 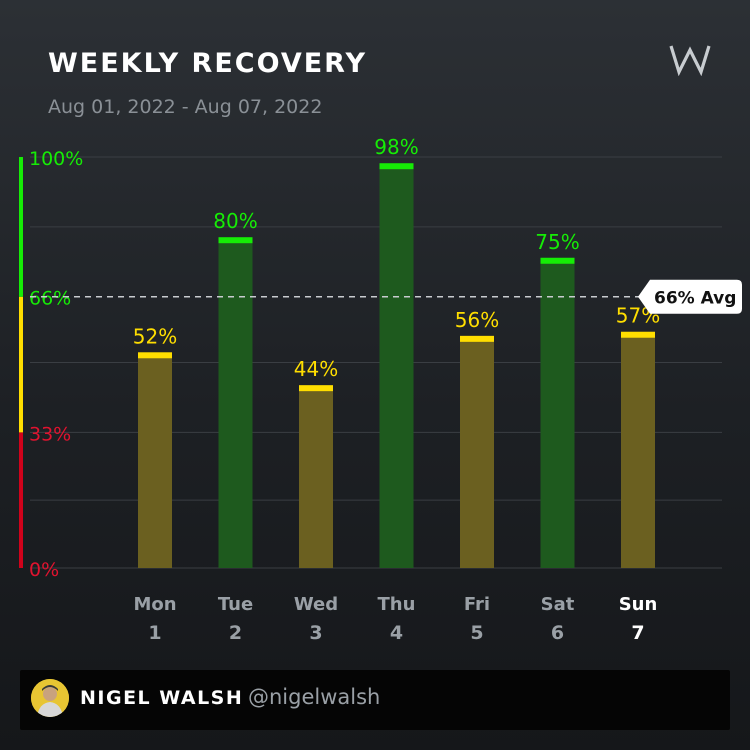 What do you see at coordinates (44, 570) in the screenshot?
I see `y-tick-label: 0%` at bounding box center [44, 570].